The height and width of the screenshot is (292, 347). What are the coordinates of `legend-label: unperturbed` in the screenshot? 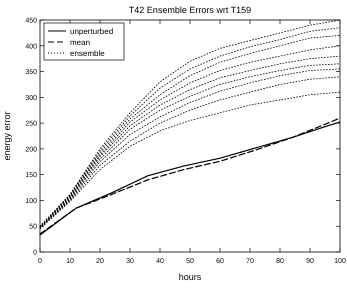 It's located at (92, 31).